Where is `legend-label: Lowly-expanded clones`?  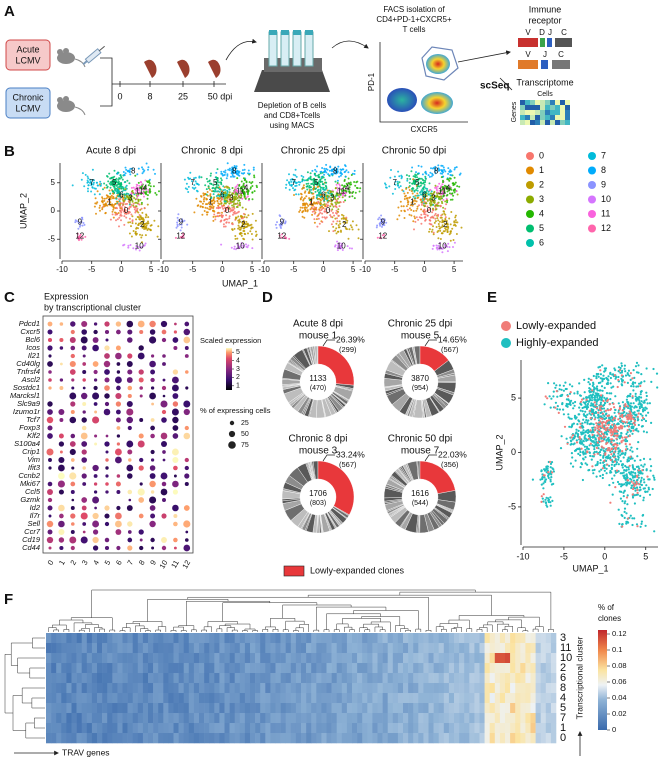
legend-label: Lowly-expanded clones is located at coordinates (357, 570).